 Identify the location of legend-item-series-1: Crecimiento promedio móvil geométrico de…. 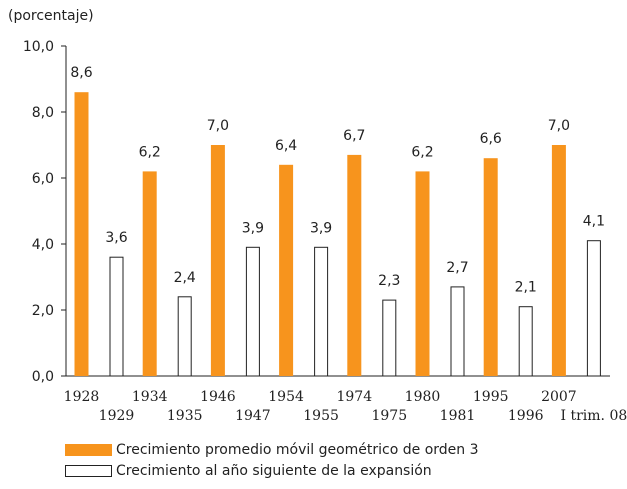
(272, 450).